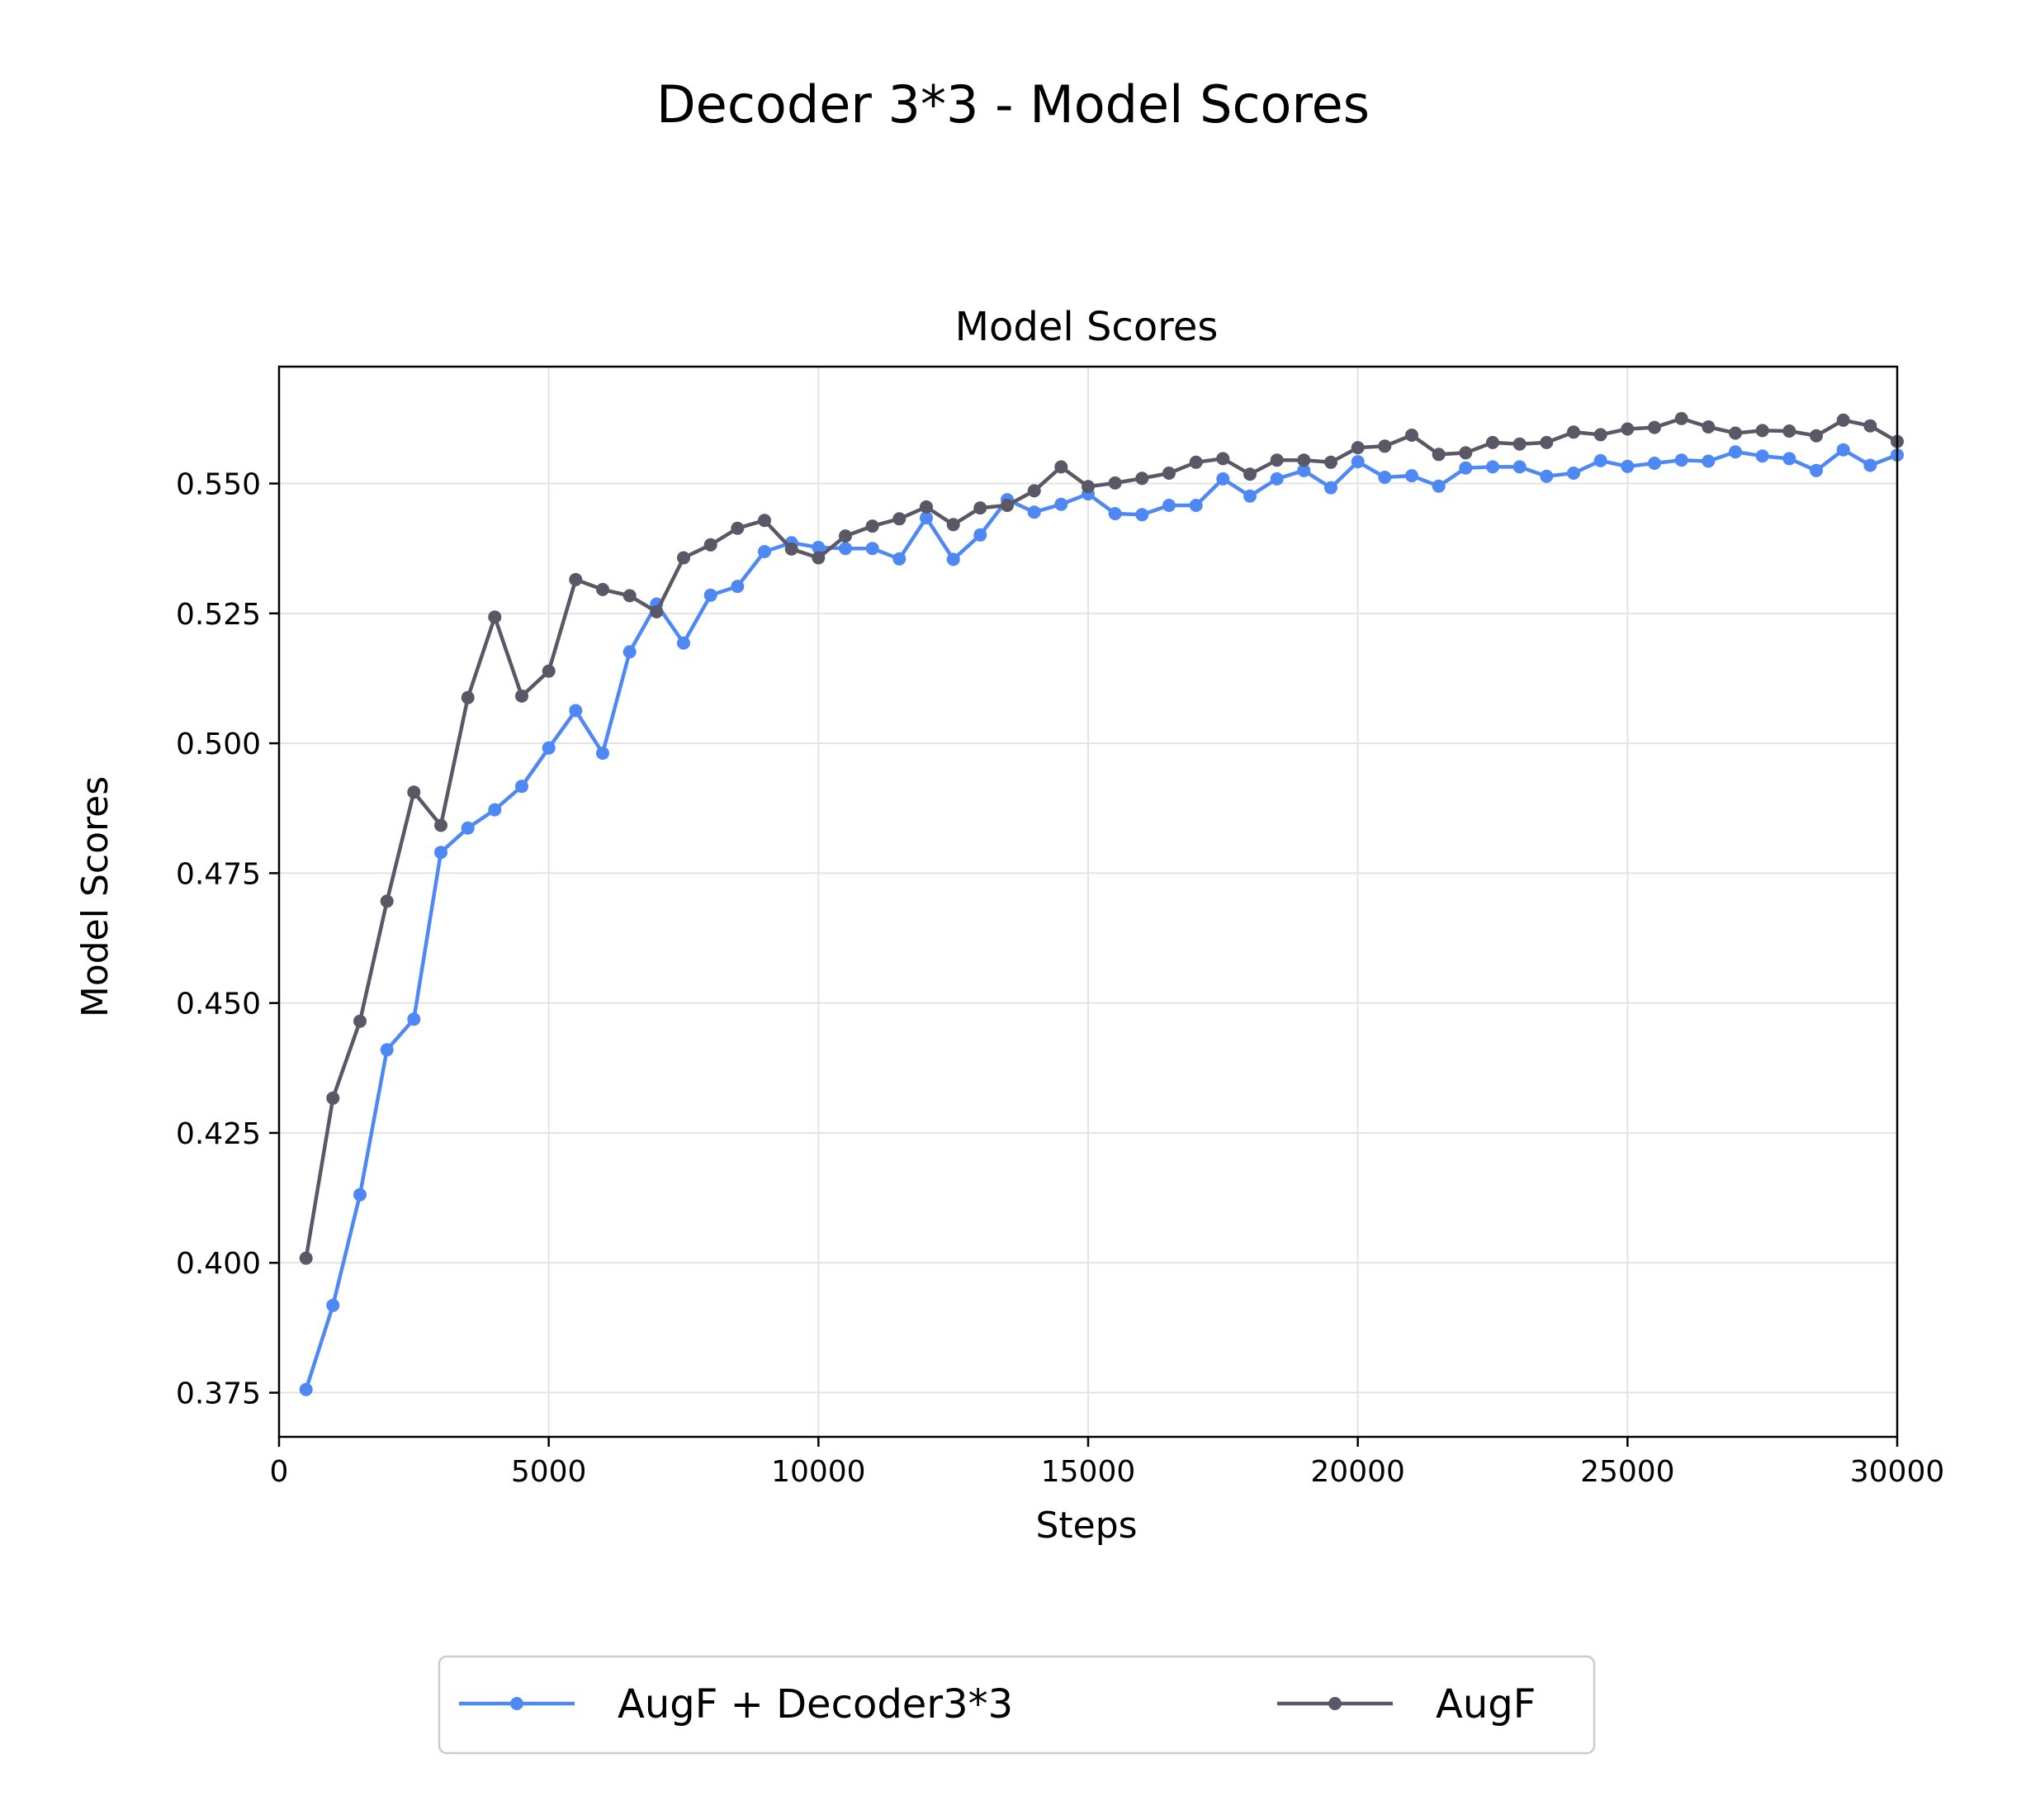  I want to click on y-tick-label: 0.450, so click(218, 1004).